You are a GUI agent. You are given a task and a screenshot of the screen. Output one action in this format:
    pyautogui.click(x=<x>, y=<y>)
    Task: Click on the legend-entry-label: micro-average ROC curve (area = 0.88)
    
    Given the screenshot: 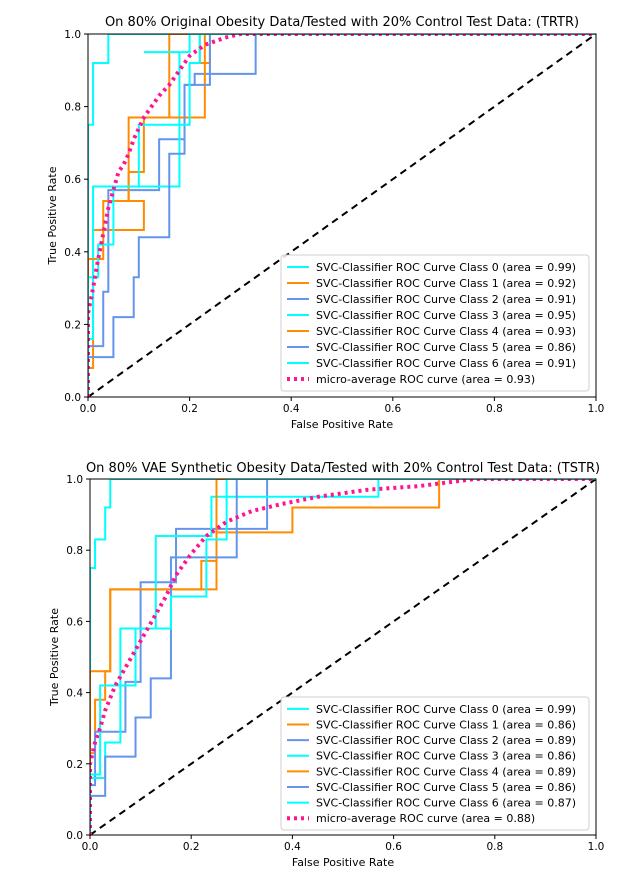 What is the action you would take?
    pyautogui.click(x=425, y=818)
    